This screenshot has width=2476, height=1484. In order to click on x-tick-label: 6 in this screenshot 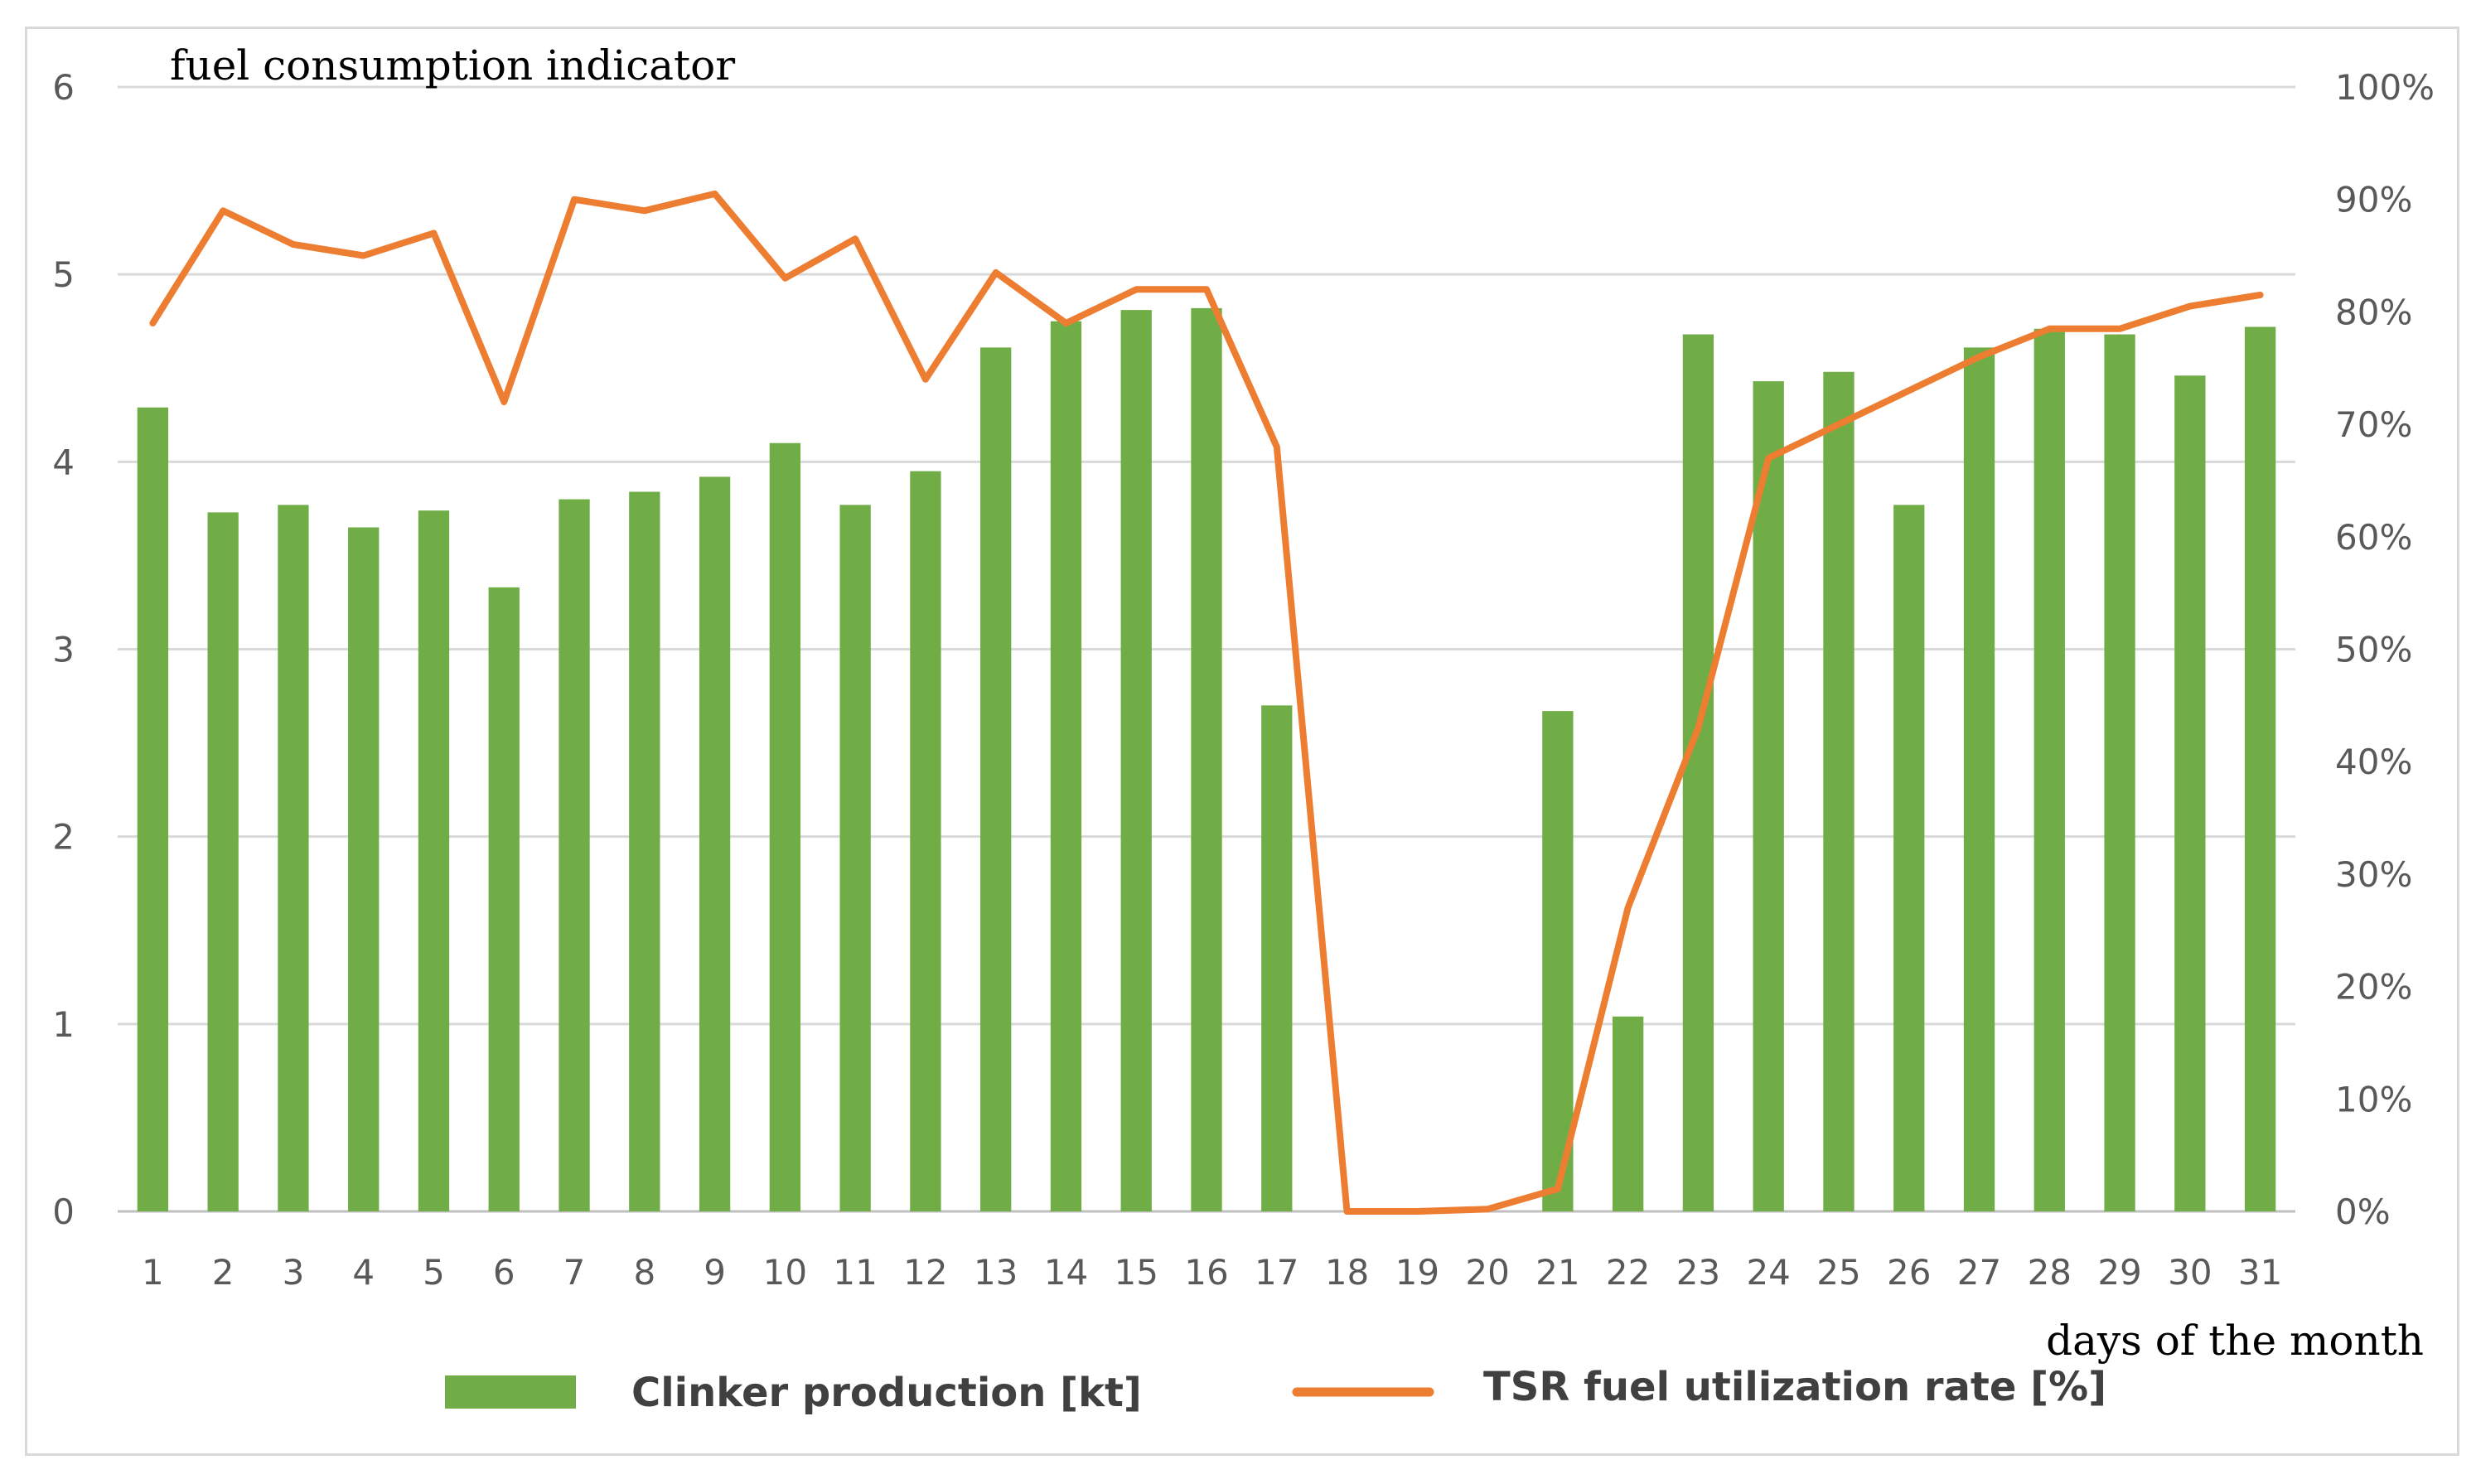, I will do `click(504, 1272)`.